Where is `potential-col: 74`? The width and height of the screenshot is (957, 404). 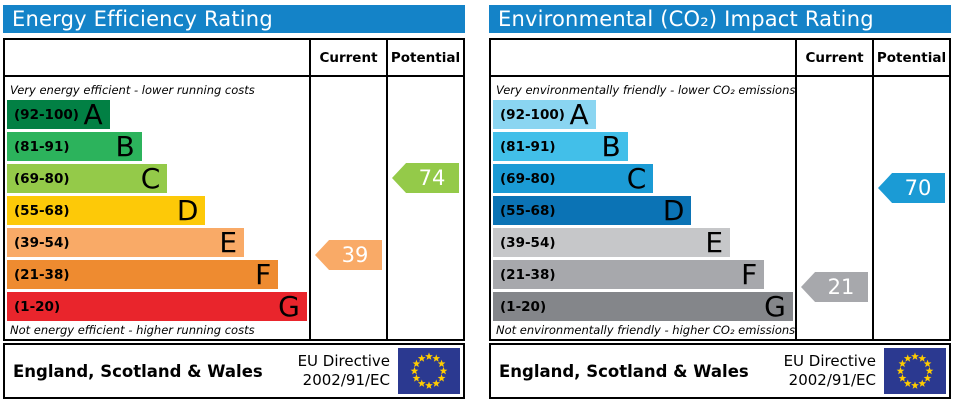
potential-col: 74 is located at coordinates (424, 208).